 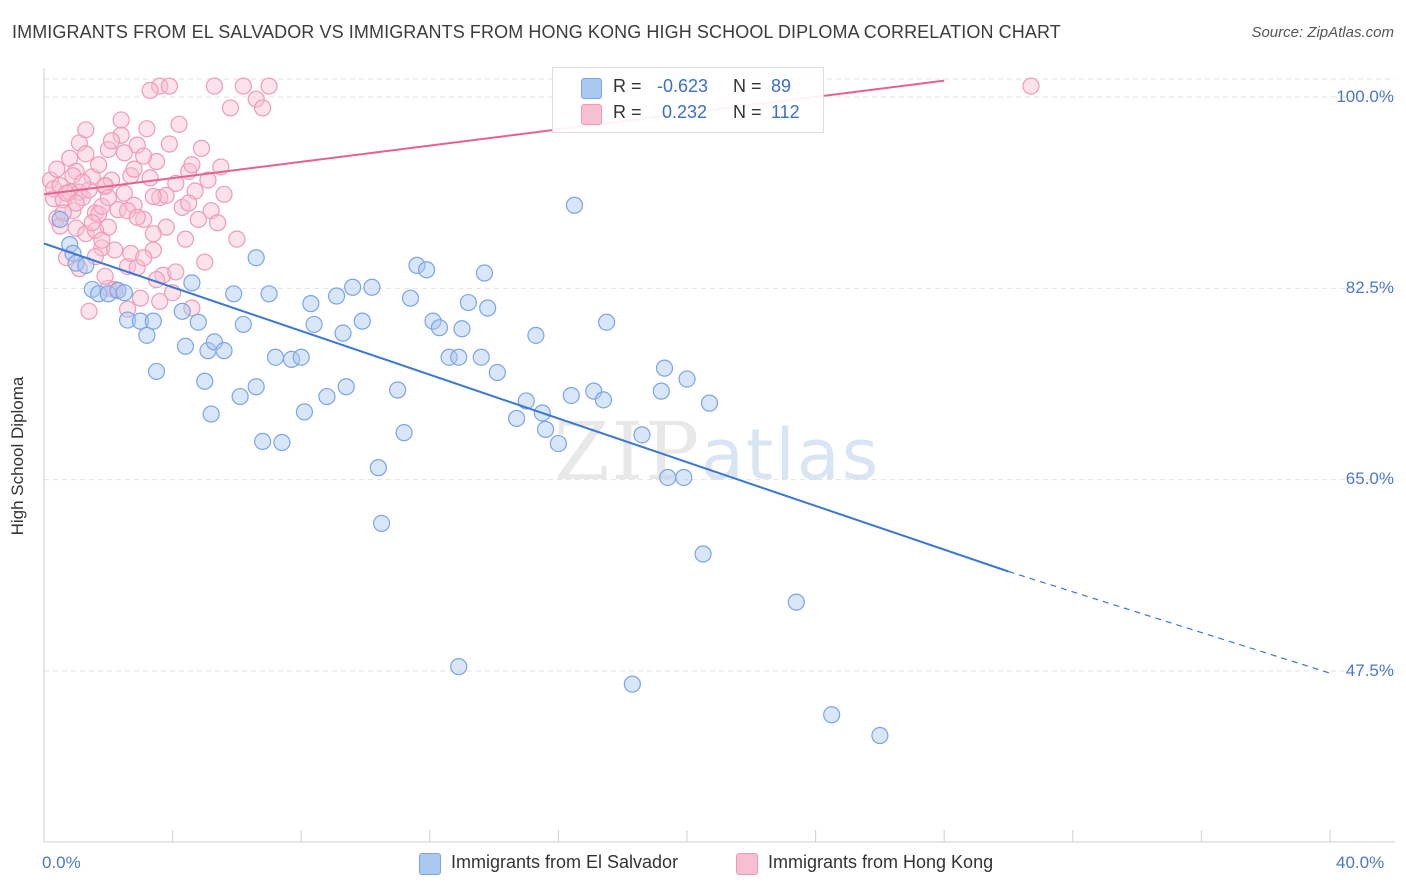 What do you see at coordinates (1369, 670) in the screenshot?
I see `y-tick-label: 47.5%` at bounding box center [1369, 670].